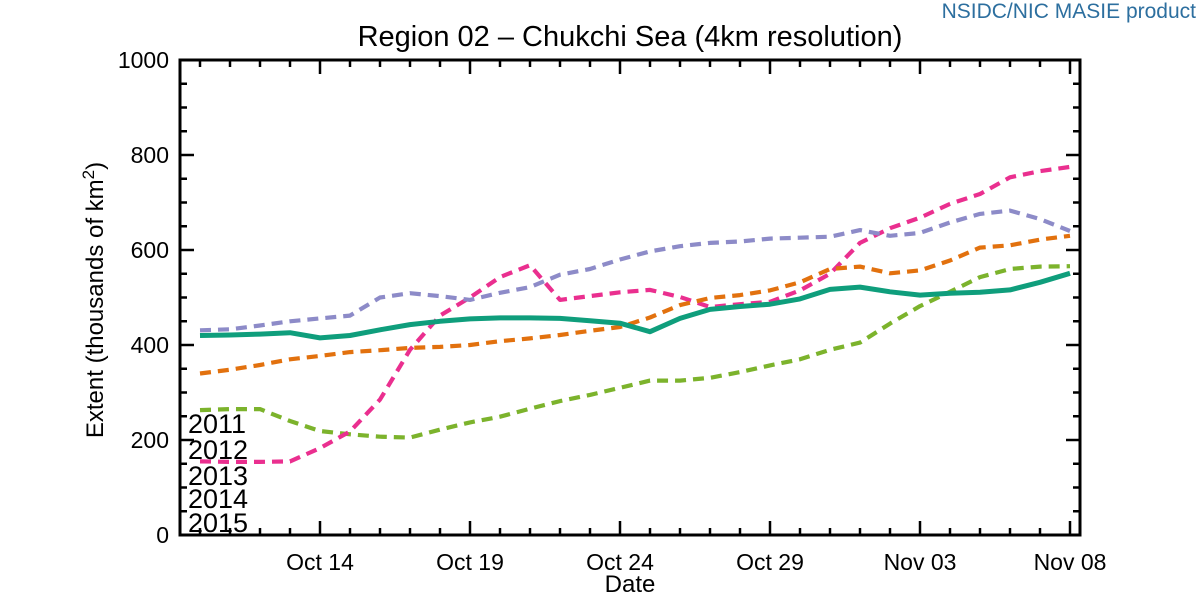 This screenshot has width=1200, height=600. I want to click on y-tick-label: 1000, so click(143, 60).